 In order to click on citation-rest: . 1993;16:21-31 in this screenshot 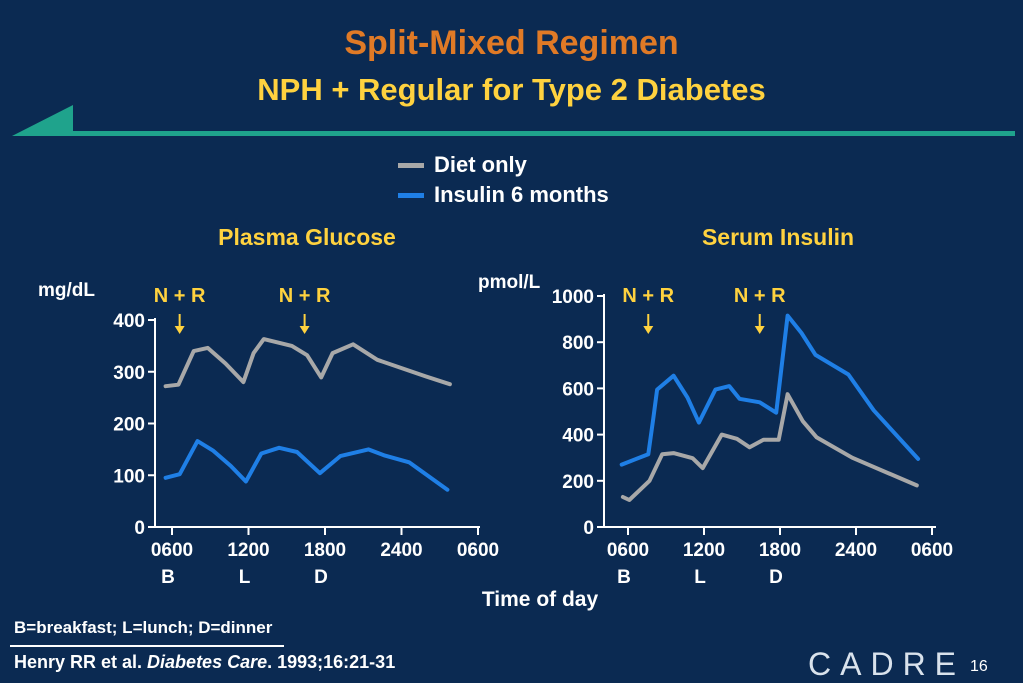, I will do `click(331, 662)`.